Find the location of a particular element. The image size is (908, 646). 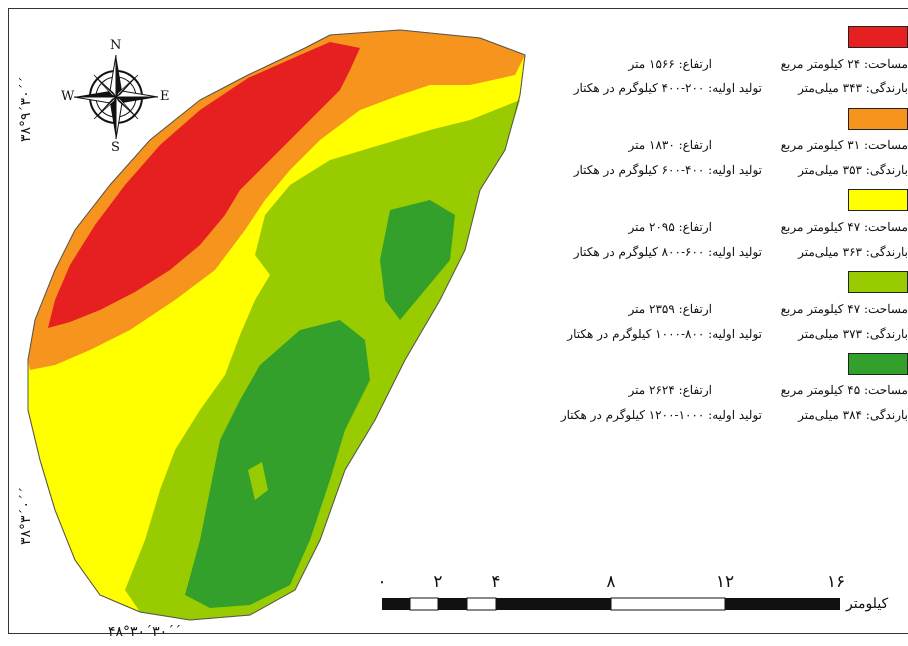

scale-label-12: ۱۲ is located at coordinates (725, 582).